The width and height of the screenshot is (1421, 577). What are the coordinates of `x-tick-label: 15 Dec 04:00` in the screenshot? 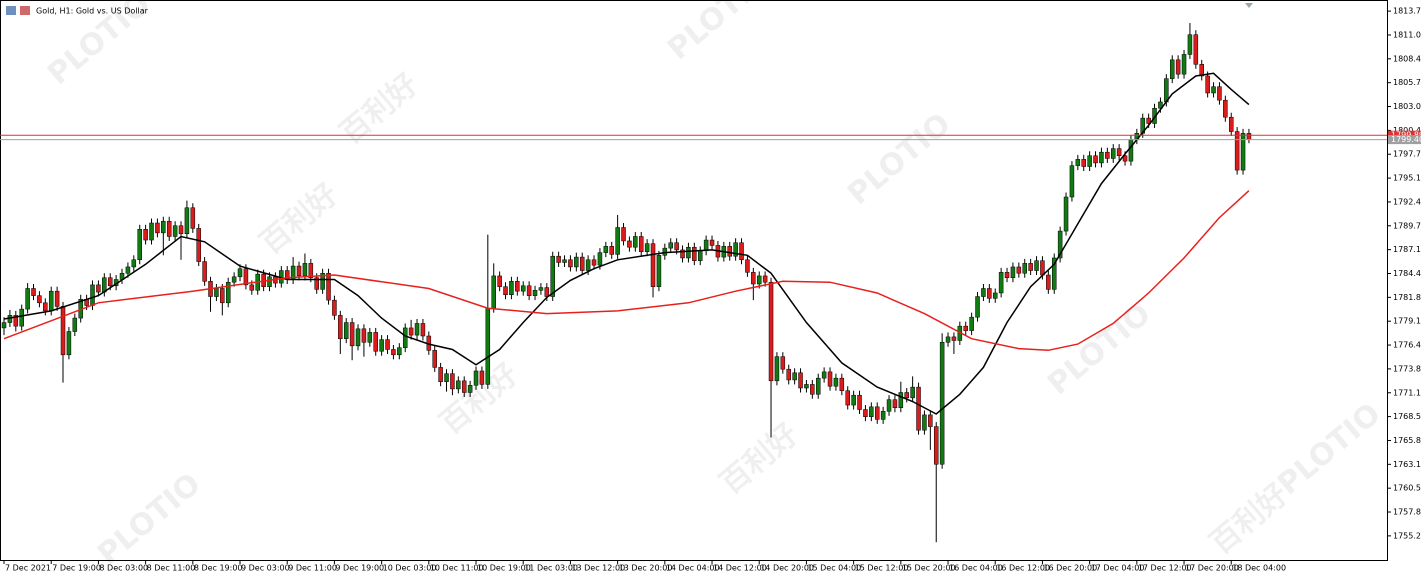 It's located at (834, 568).